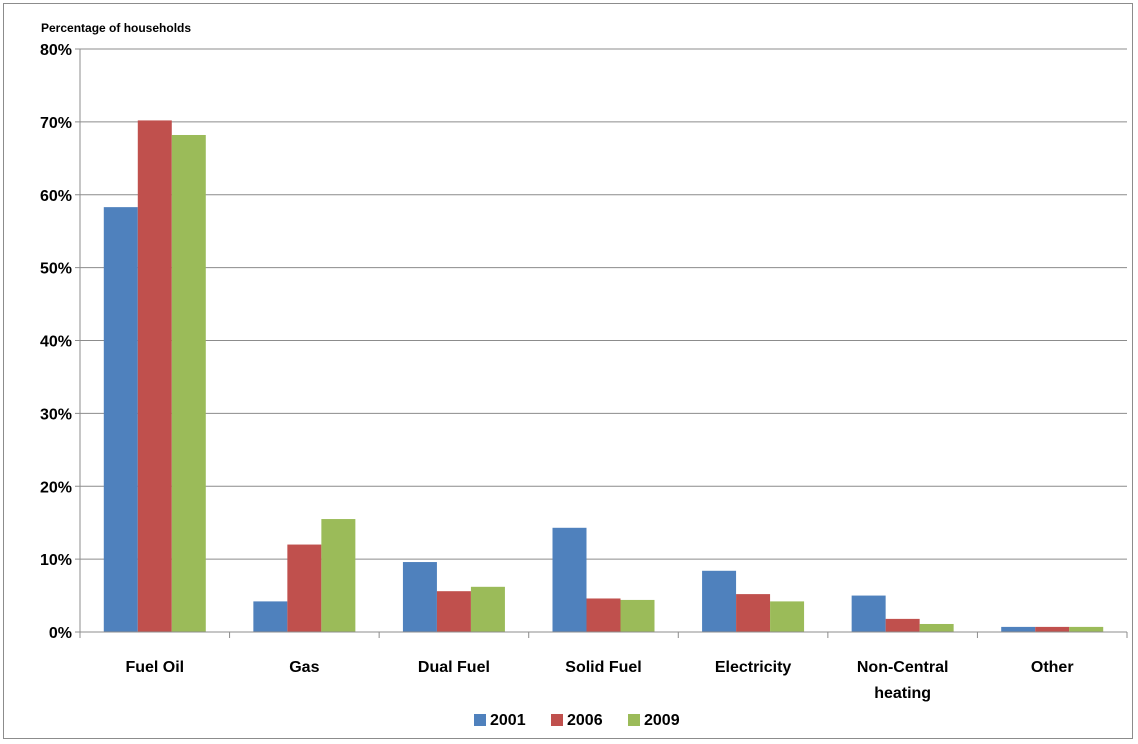 The height and width of the screenshot is (744, 1138). I want to click on y-axis-title: Percentage of households, so click(116, 28).